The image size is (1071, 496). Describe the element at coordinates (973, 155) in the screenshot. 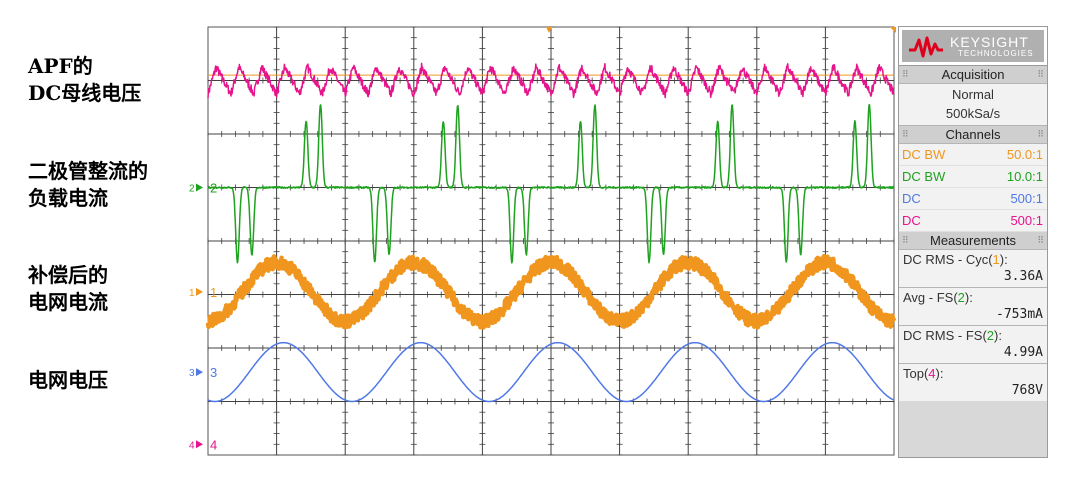

I see `channel-row-1: DC BW 50.0:1` at that location.